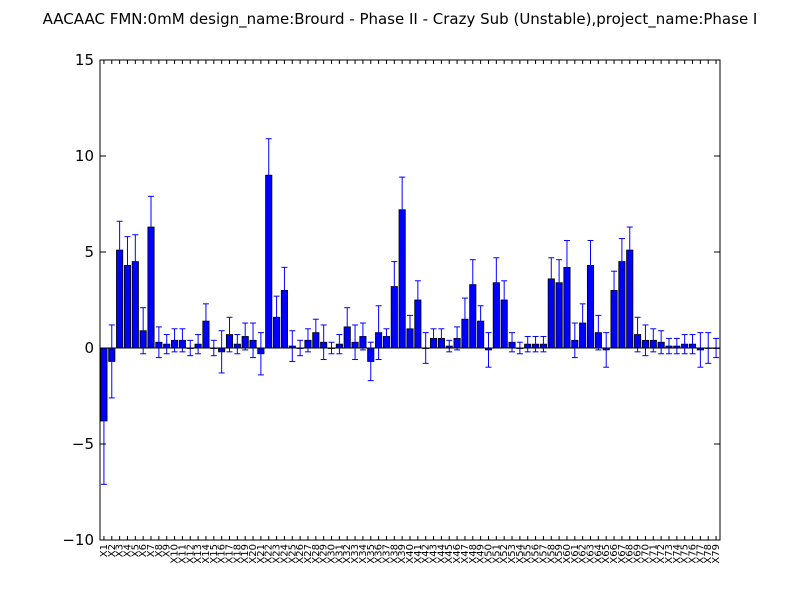 This screenshot has height=600, width=800. Describe the element at coordinates (716, 554) in the screenshot. I see `x-tick-label: X79` at that location.